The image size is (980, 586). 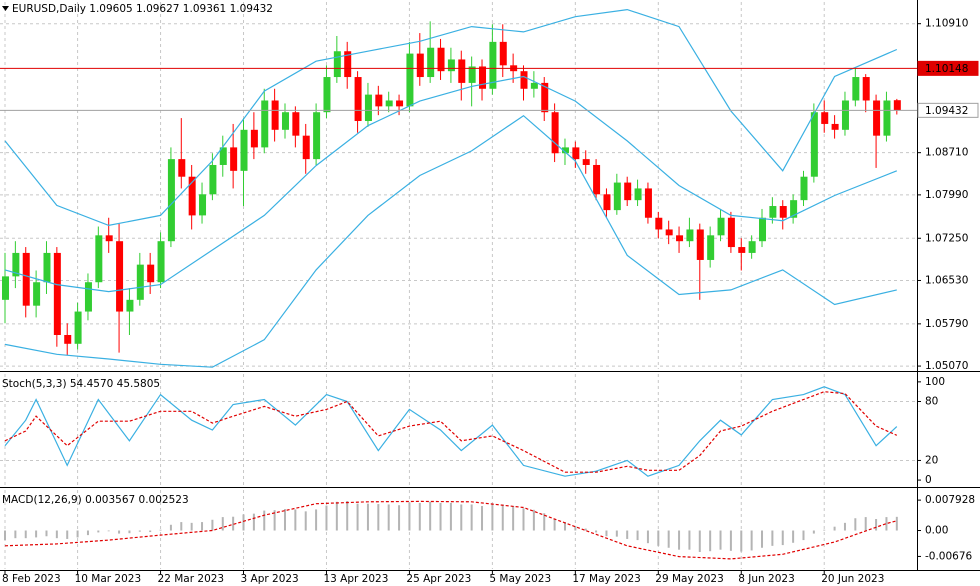 What do you see at coordinates (5, 8) in the screenshot?
I see `symbol-menu-arrow` at bounding box center [5, 8].